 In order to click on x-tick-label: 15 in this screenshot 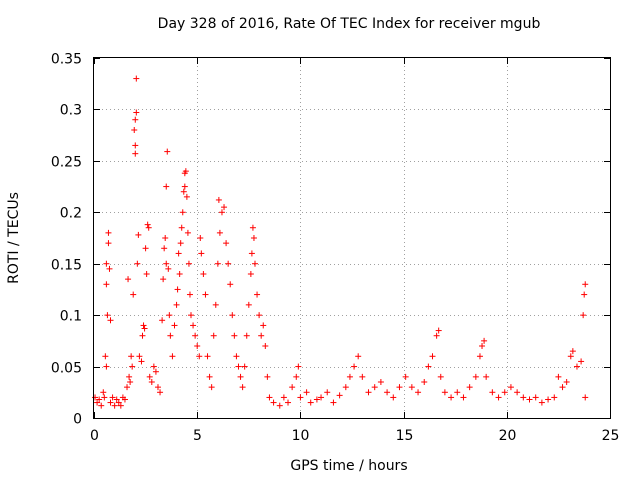, I will do `click(405, 436)`.